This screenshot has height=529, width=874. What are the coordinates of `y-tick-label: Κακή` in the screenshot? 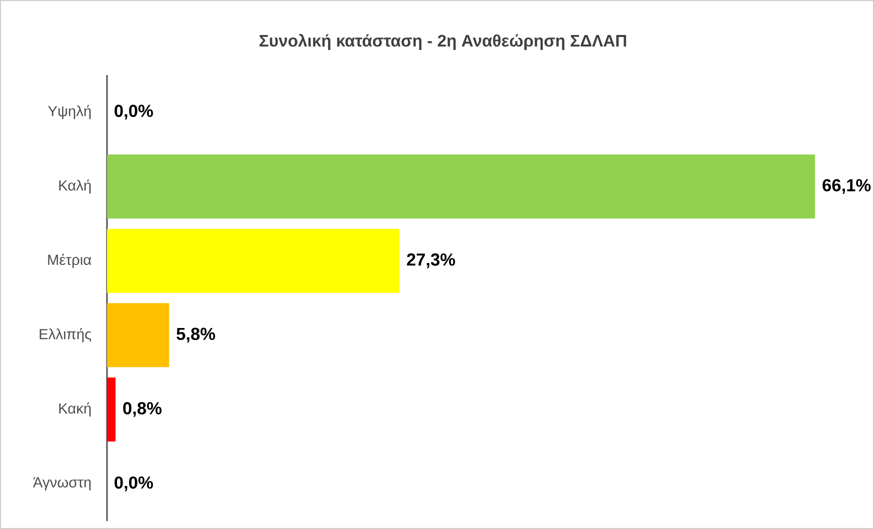 It's located at (75, 409).